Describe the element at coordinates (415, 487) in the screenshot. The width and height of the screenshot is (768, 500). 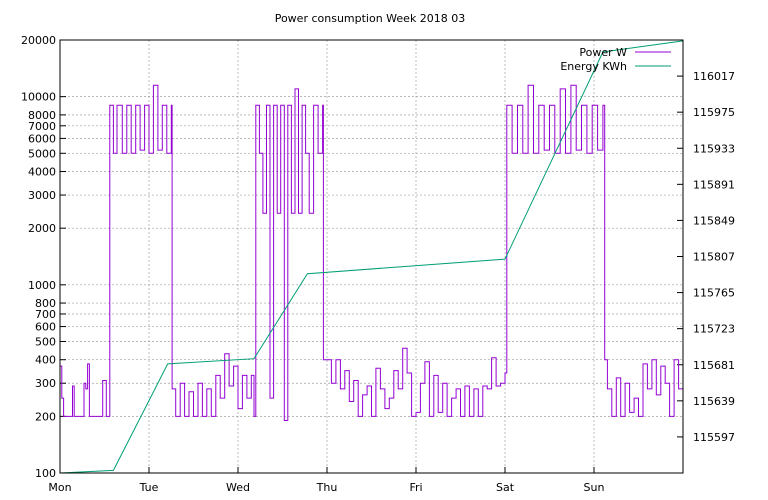
I see `x-tick-label: Fri` at that location.